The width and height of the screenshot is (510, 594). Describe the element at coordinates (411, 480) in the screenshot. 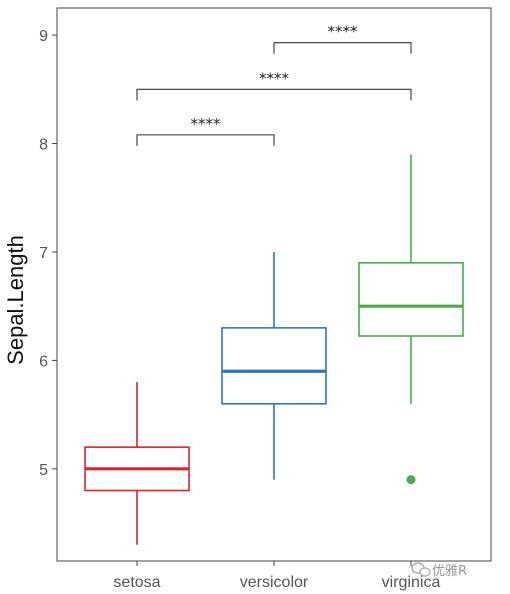

I see `outlier-point` at that location.